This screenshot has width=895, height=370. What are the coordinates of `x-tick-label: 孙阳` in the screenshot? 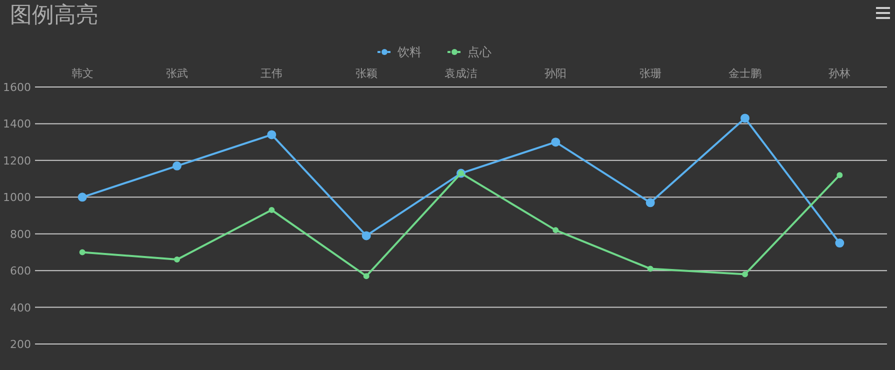 It's located at (555, 73).